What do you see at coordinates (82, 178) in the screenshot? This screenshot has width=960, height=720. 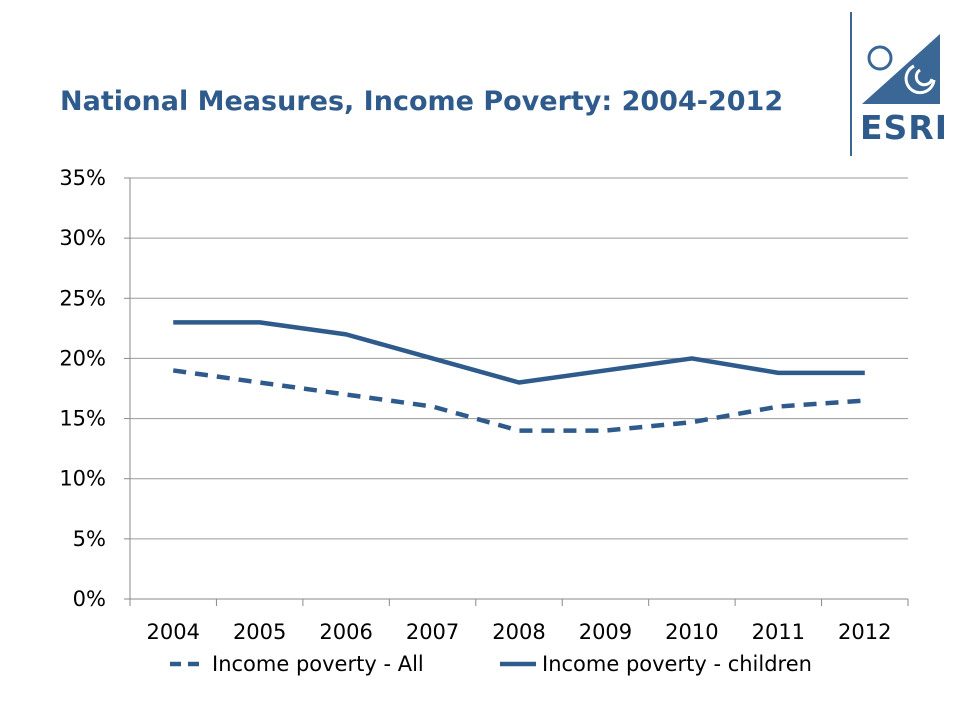 I see `y-tick-label: 35%` at bounding box center [82, 178].